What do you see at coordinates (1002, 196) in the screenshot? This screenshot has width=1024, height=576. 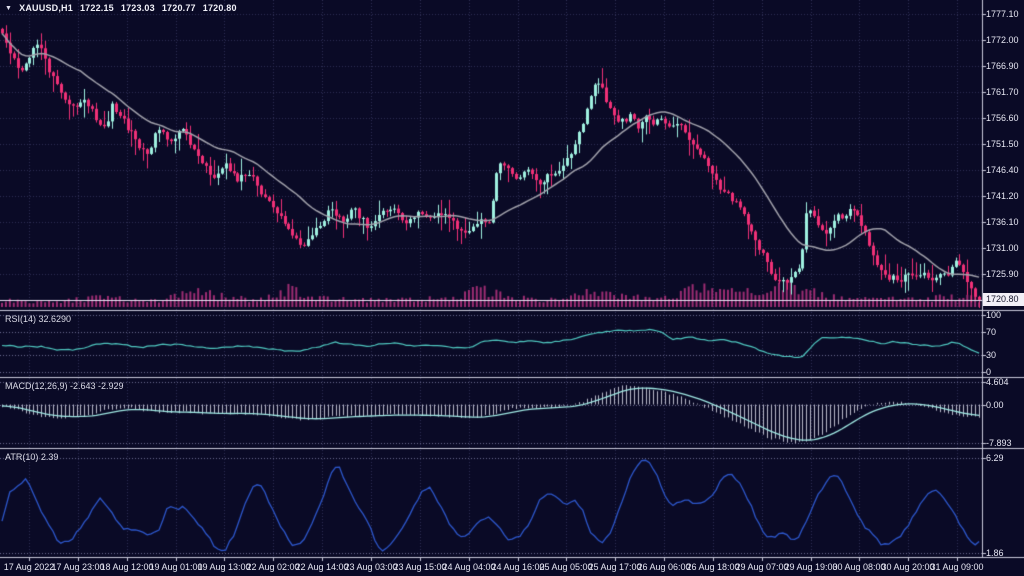 I see `price-tick-label: 1741.20` at bounding box center [1002, 196].